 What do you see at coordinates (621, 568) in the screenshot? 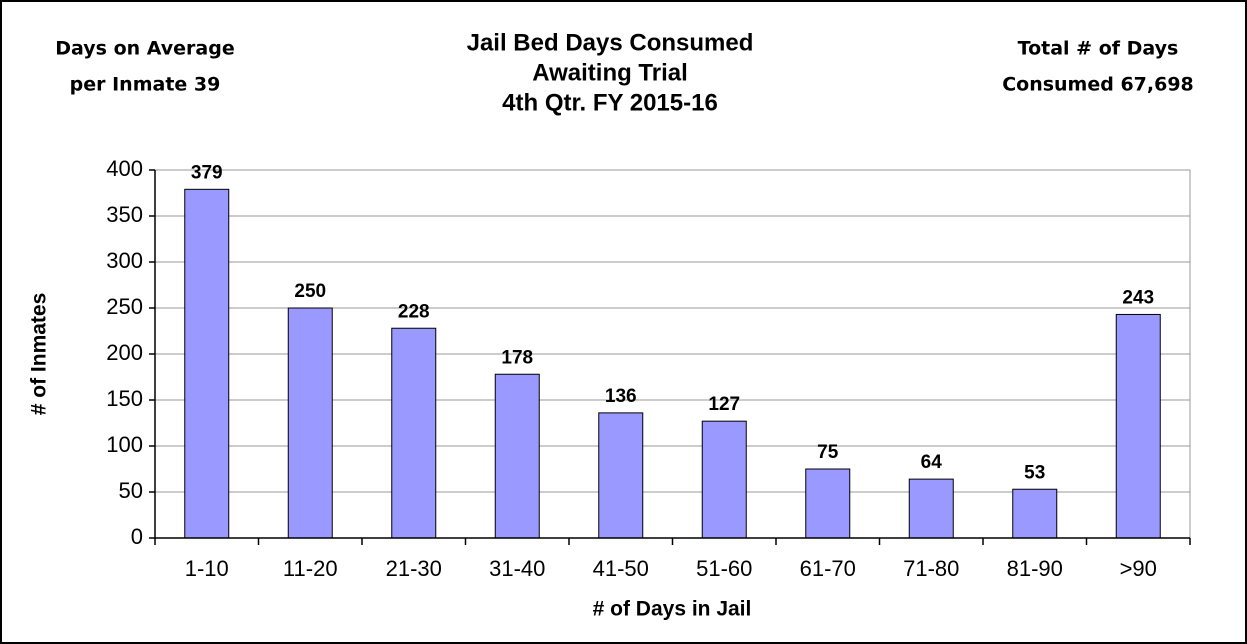
I see `x-tick-label: 41-50` at bounding box center [621, 568].